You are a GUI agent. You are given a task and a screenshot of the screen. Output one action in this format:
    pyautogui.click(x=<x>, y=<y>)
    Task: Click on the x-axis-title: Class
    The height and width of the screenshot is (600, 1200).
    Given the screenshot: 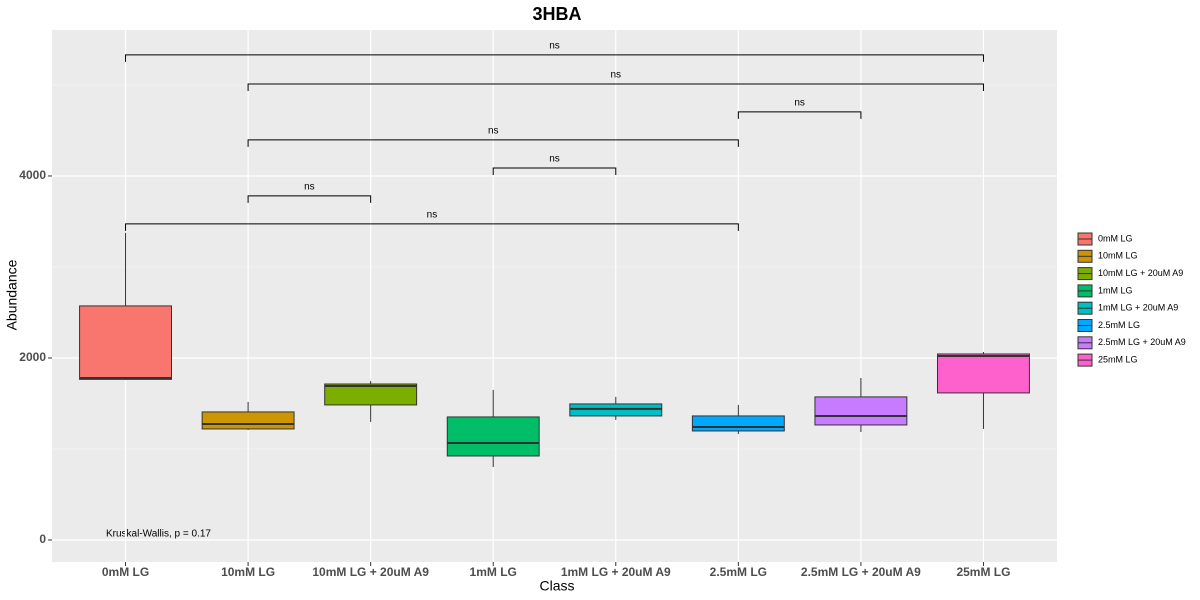 What is the action you would take?
    pyautogui.click(x=556, y=586)
    